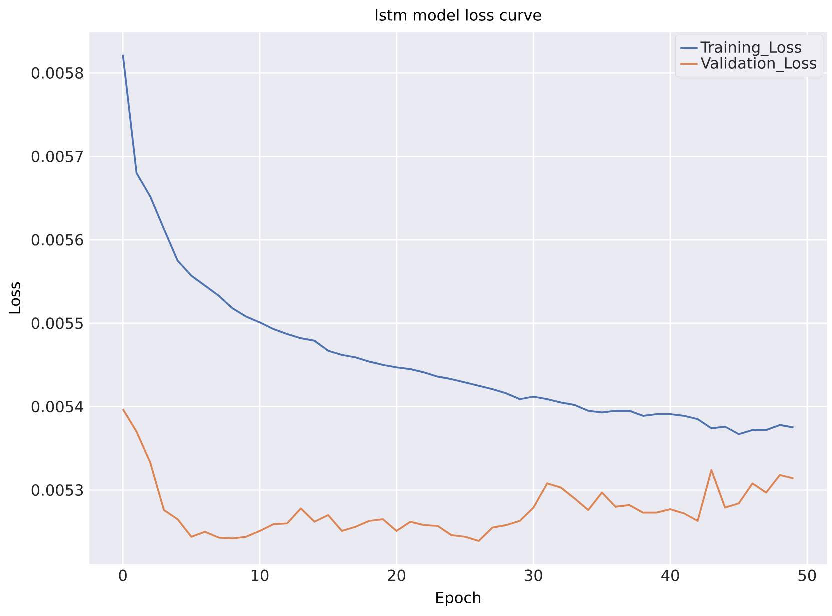 This screenshot has height=616, width=832. I want to click on y-tick-label: 0.0058, so click(58, 74).